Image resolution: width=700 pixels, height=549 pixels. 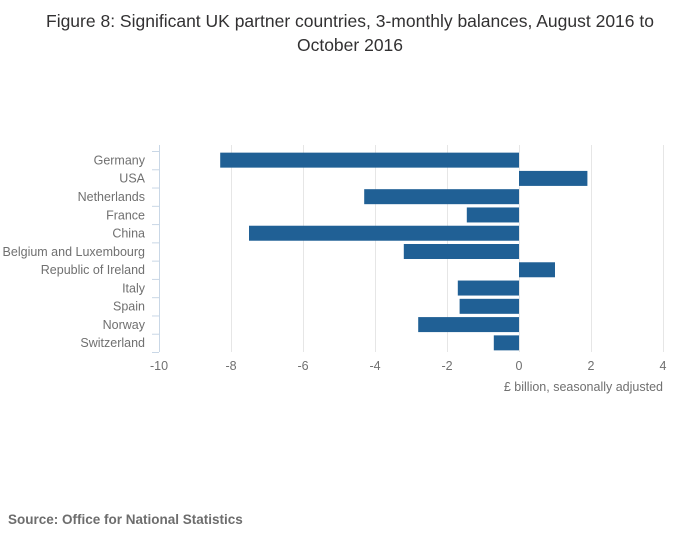 What do you see at coordinates (663, 366) in the screenshot?
I see `x-tick-label-4: 4` at bounding box center [663, 366].